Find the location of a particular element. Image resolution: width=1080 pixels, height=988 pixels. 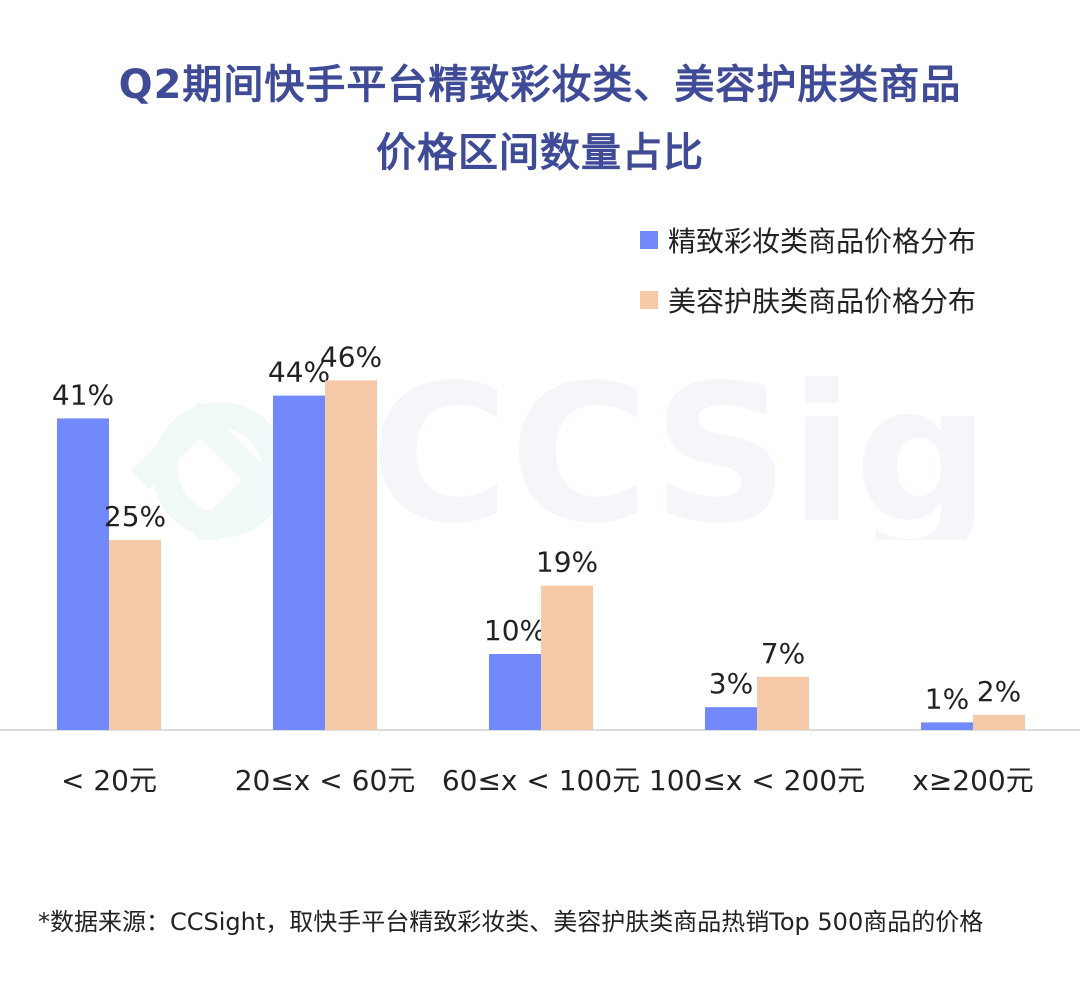

bar-series0-cat2 is located at coordinates (515, 692).